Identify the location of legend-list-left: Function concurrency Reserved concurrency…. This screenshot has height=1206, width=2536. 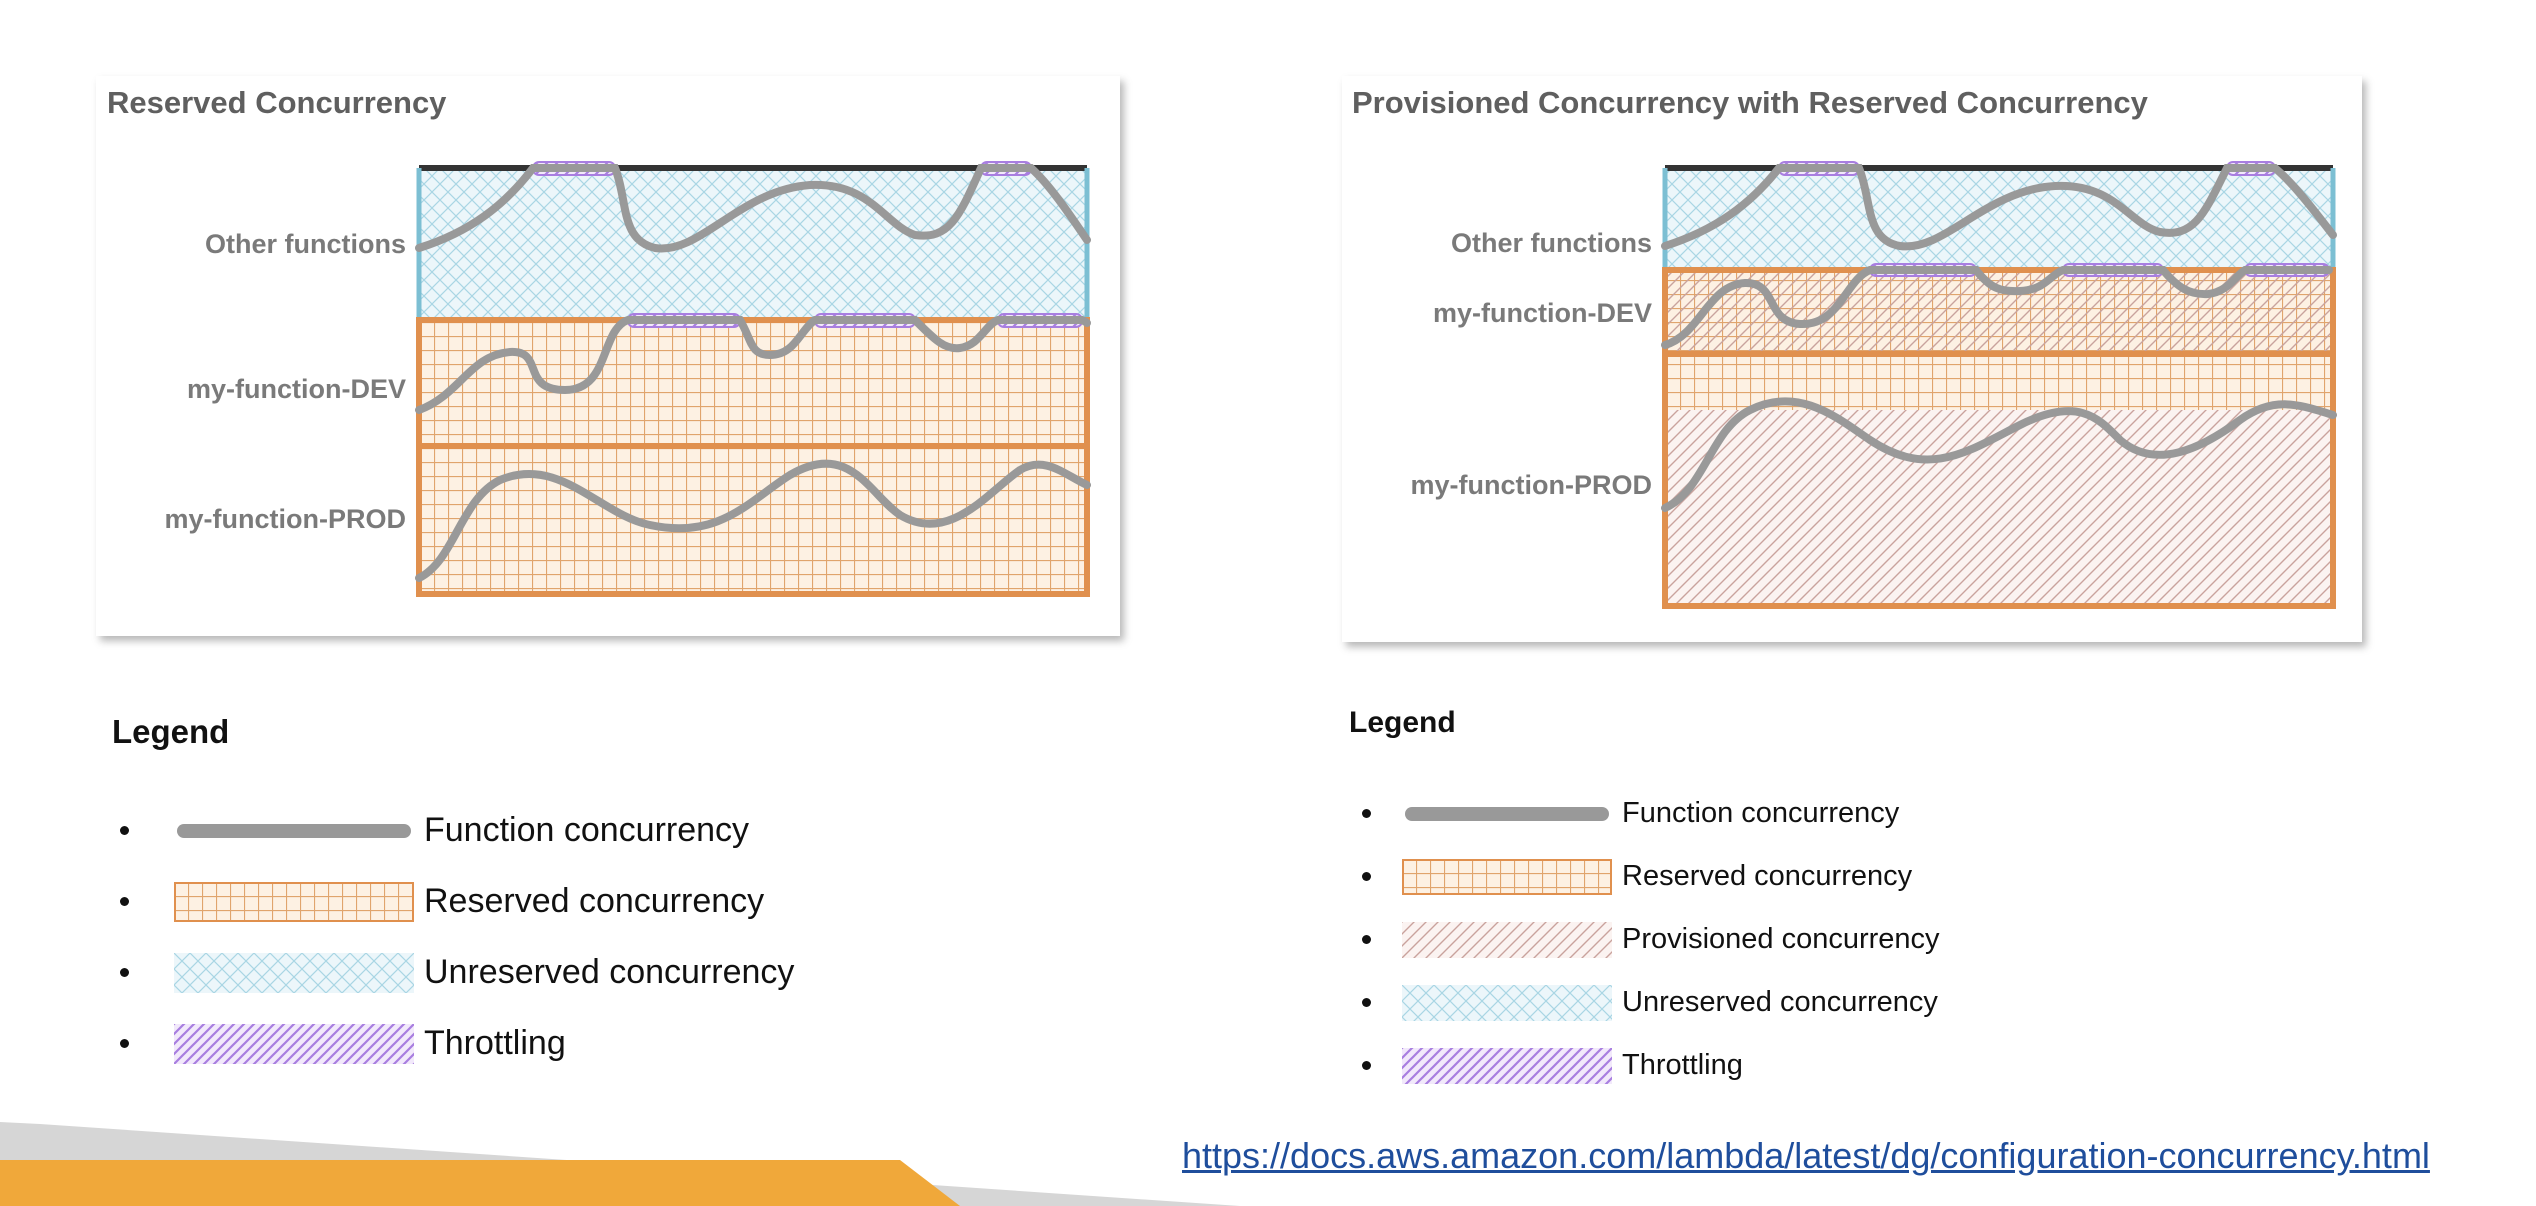
(457, 937).